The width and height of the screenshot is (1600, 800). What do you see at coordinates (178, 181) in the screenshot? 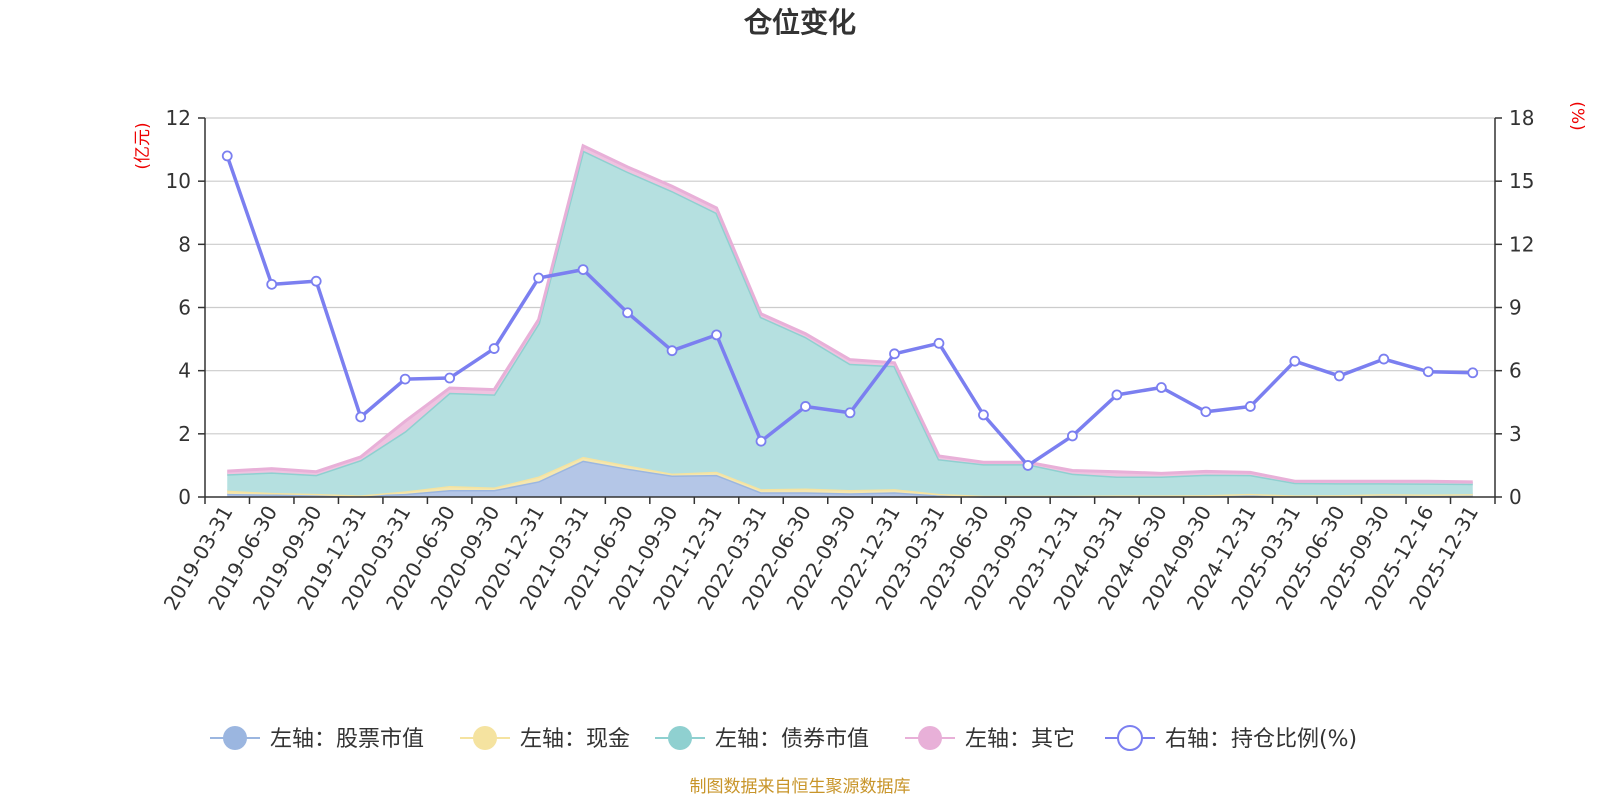
I see `left-tick-label: 10` at bounding box center [178, 181].